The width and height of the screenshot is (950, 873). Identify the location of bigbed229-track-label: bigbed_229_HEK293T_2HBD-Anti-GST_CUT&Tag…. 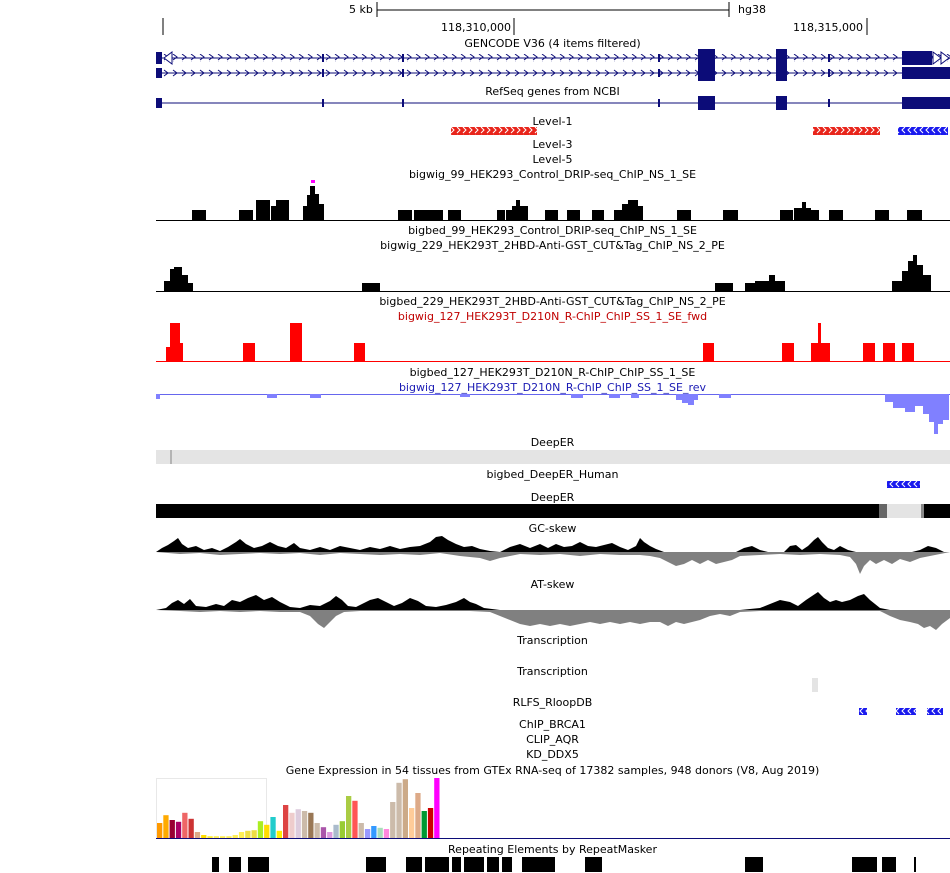
(552, 301).